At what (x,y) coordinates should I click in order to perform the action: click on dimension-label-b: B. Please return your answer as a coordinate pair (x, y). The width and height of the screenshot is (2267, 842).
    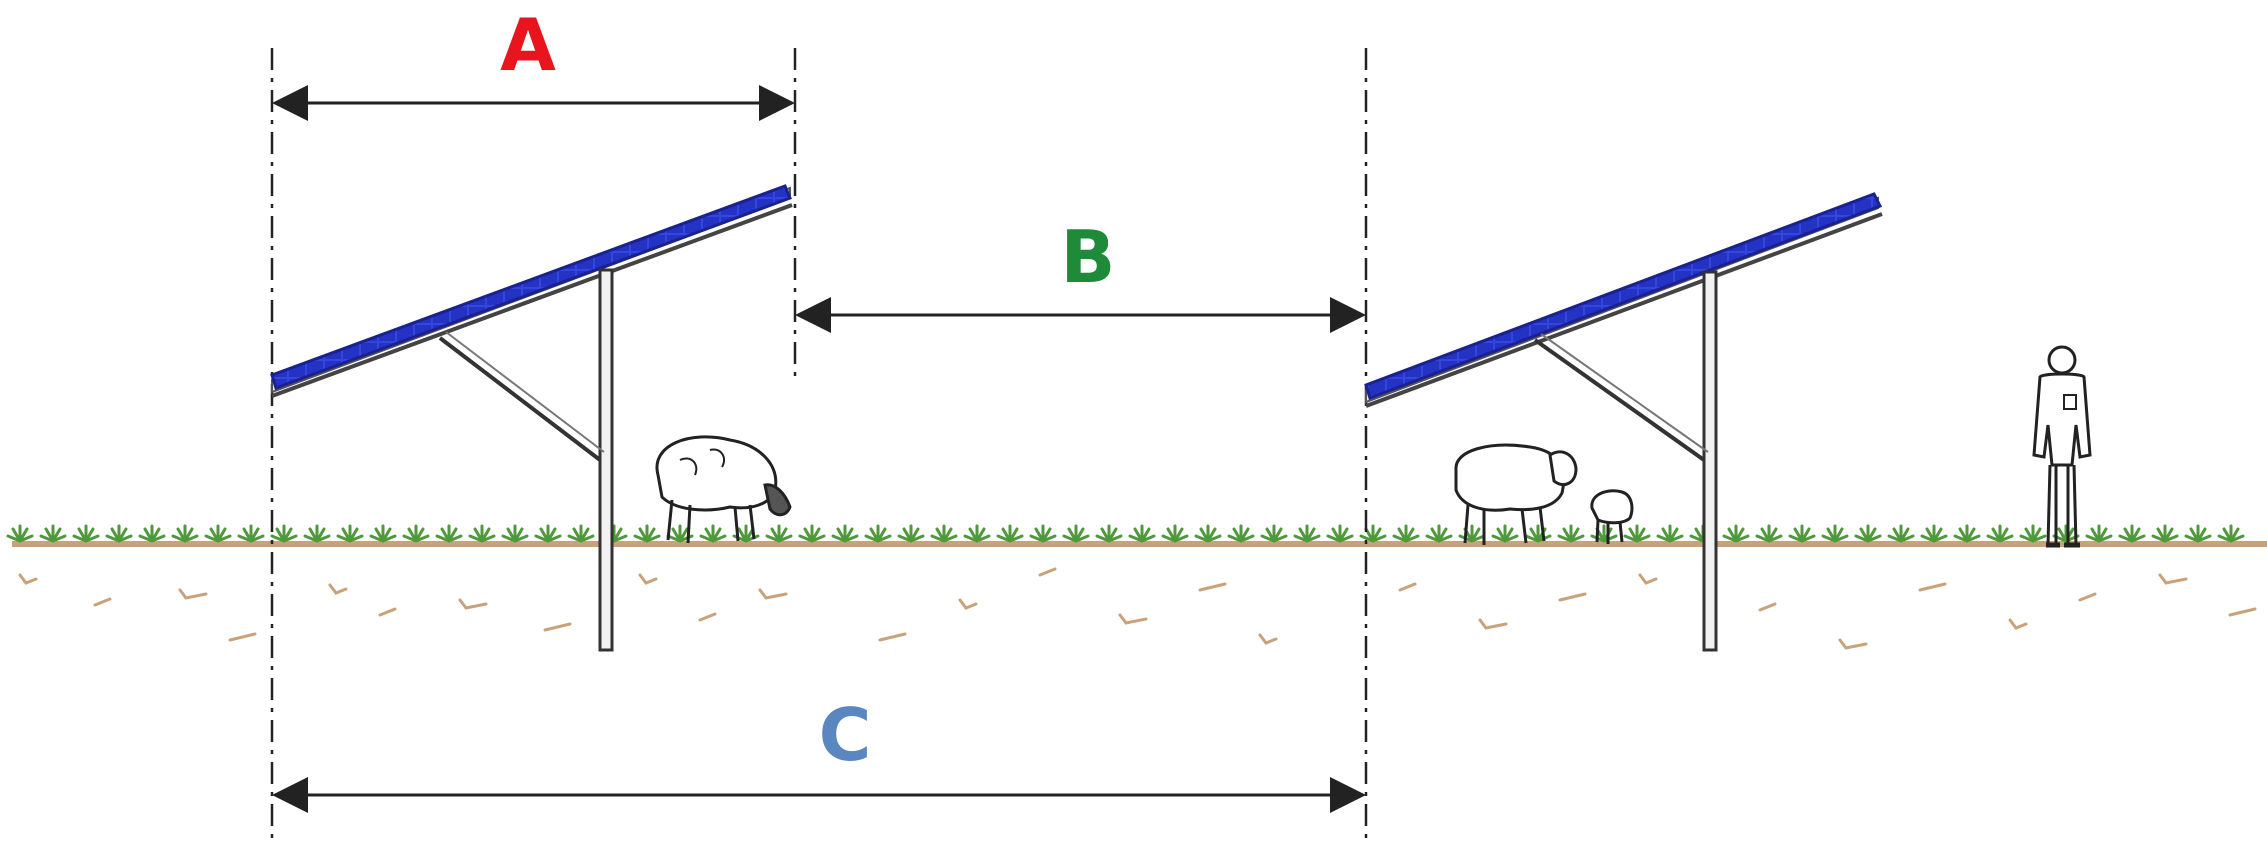
    Looking at the image, I should click on (1088, 257).